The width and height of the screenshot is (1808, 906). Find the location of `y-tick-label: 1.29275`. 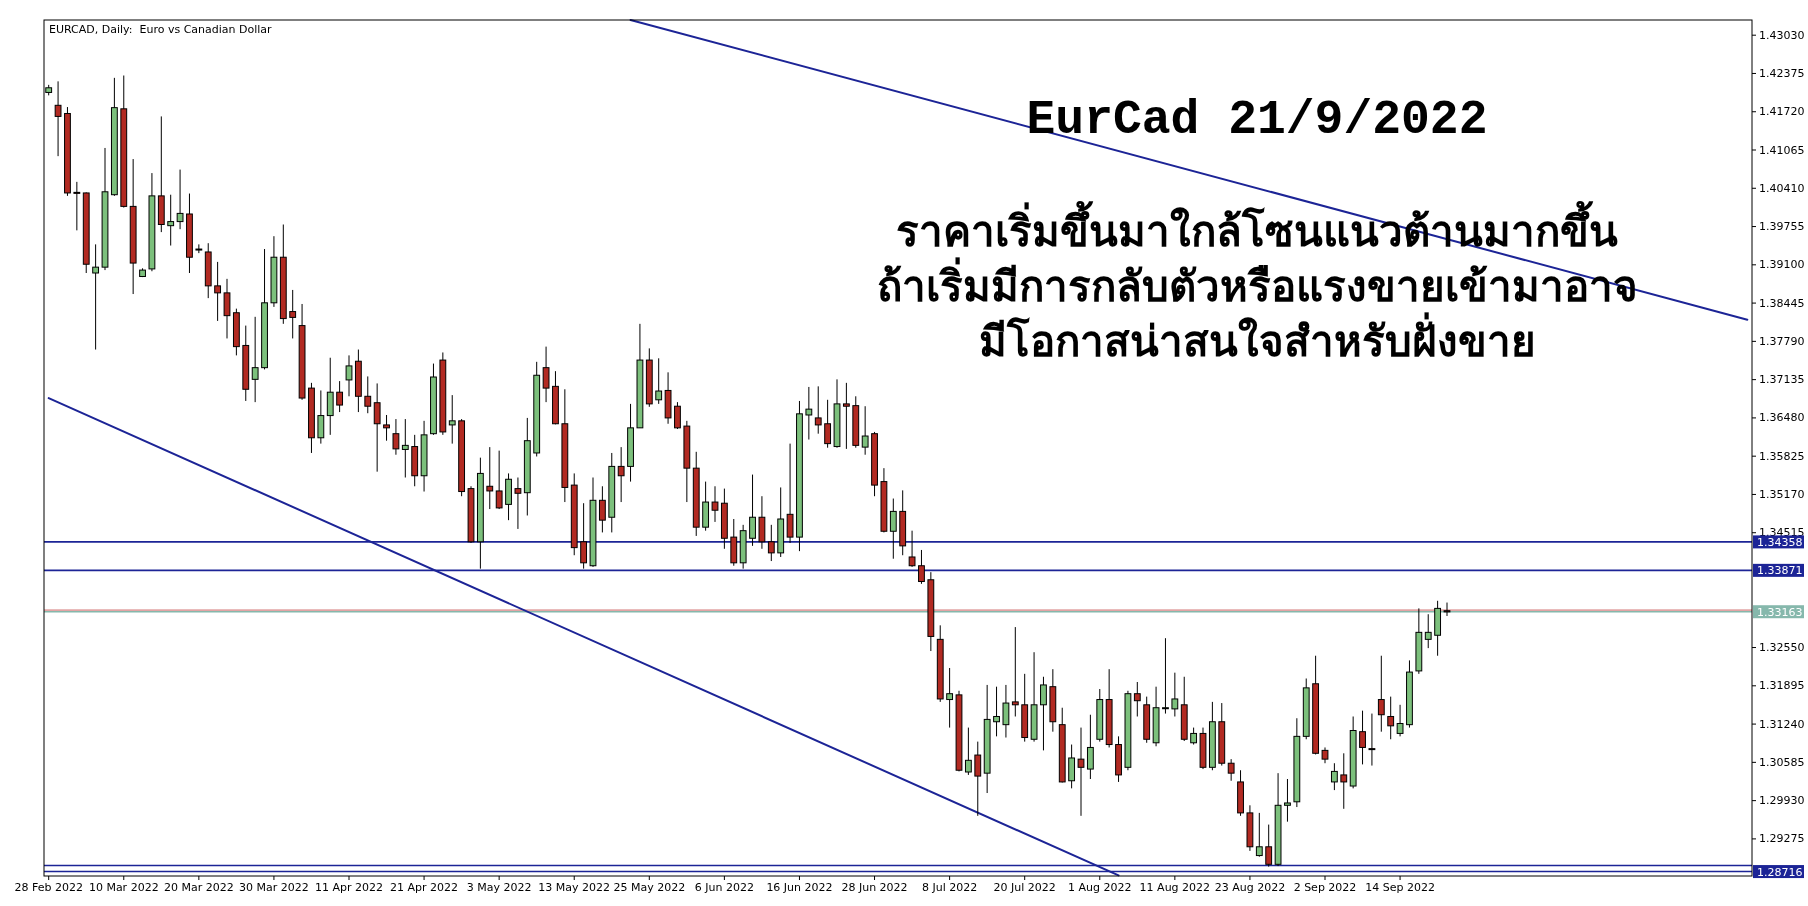

y-tick-label: 1.29275 is located at coordinates (1782, 839).